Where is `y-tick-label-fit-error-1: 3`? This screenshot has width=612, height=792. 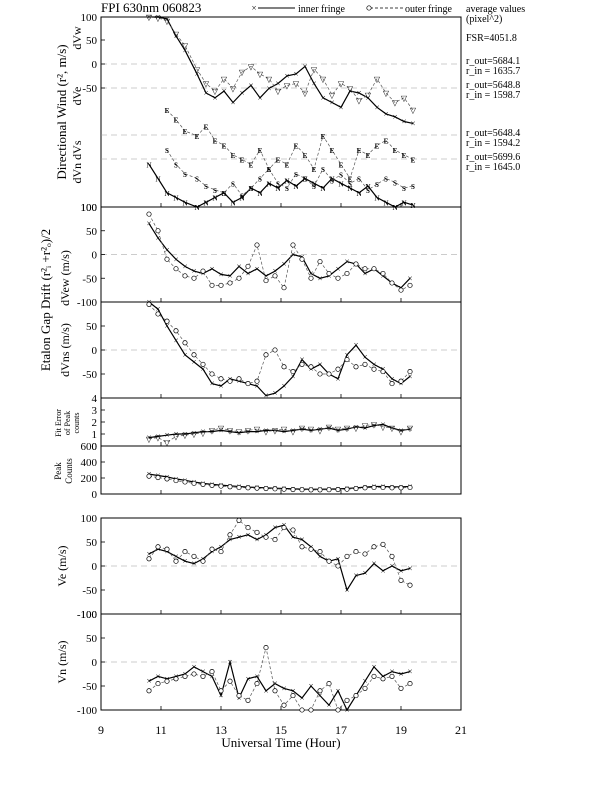
y-tick-label-fit-error-1: 3 is located at coordinates (95, 411).